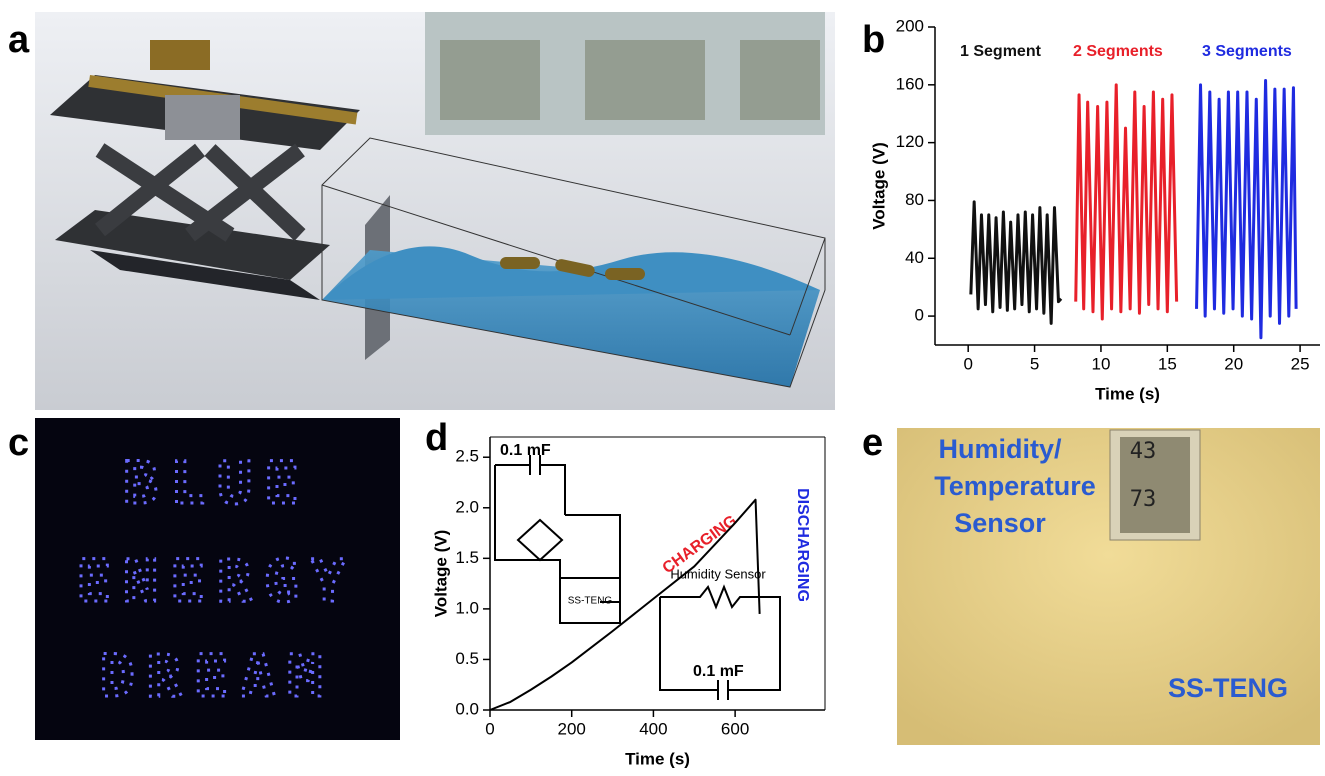 Image resolution: width=1325 pixels, height=776 pixels. What do you see at coordinates (910, 25) in the screenshot?
I see `y-tick-label: 200` at bounding box center [910, 25].